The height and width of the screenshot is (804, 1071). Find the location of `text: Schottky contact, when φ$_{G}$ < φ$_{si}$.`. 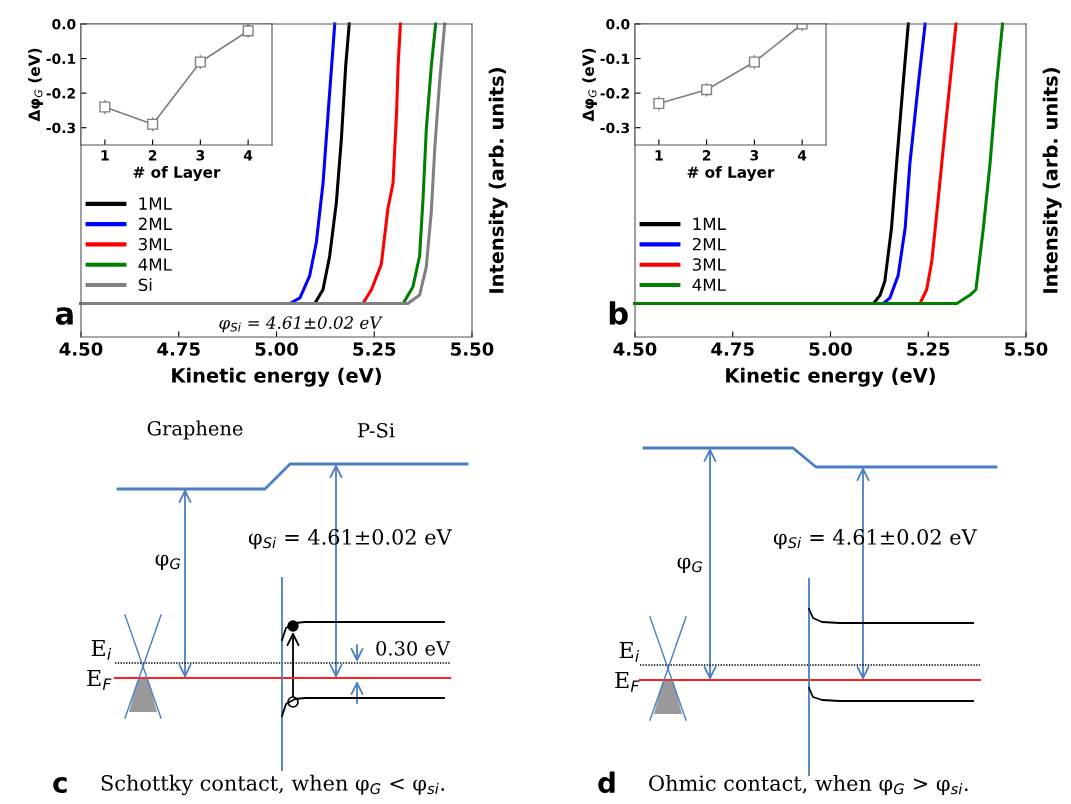

text: Schottky contact, when φ$_{G}$ < φ$_{si}$. is located at coordinates (273, 785).